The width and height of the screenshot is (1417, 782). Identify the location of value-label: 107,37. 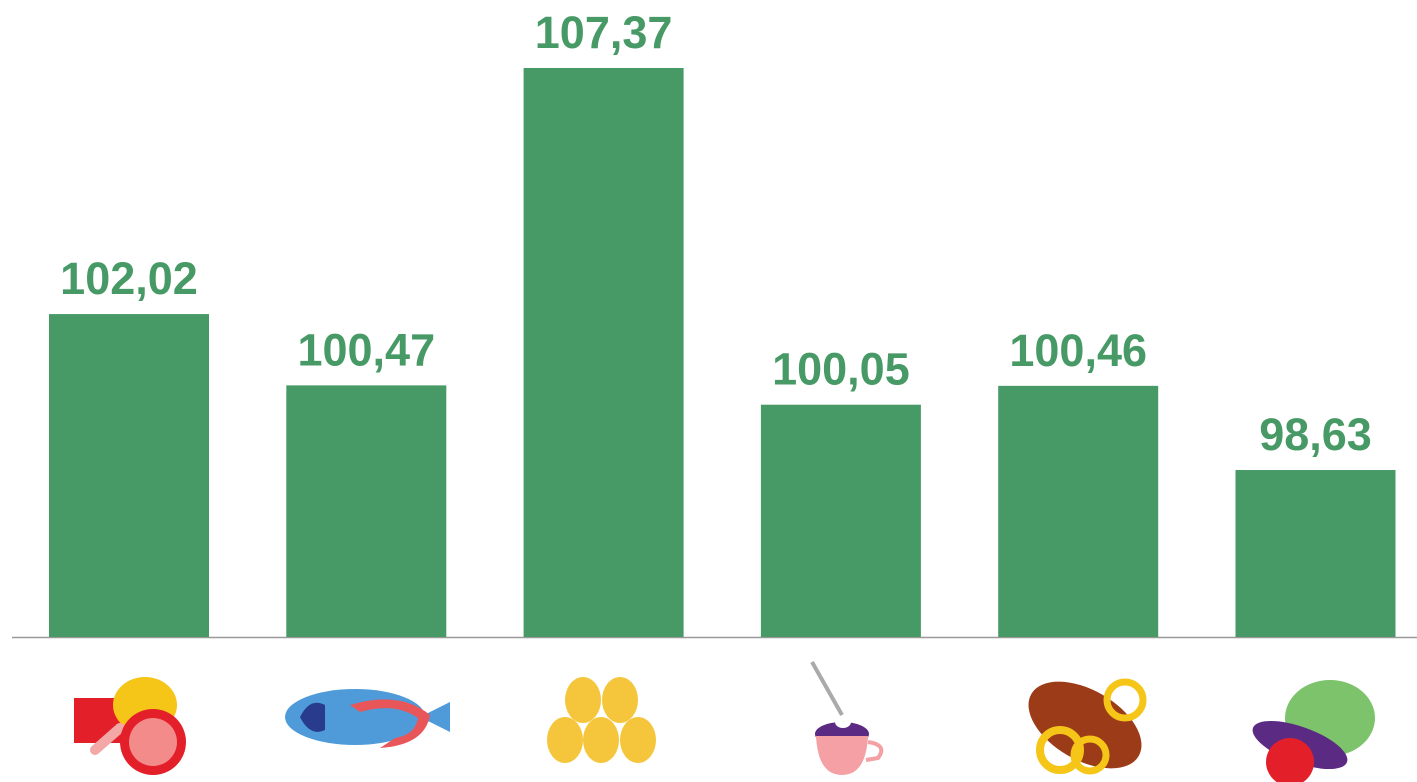
(604, 32).